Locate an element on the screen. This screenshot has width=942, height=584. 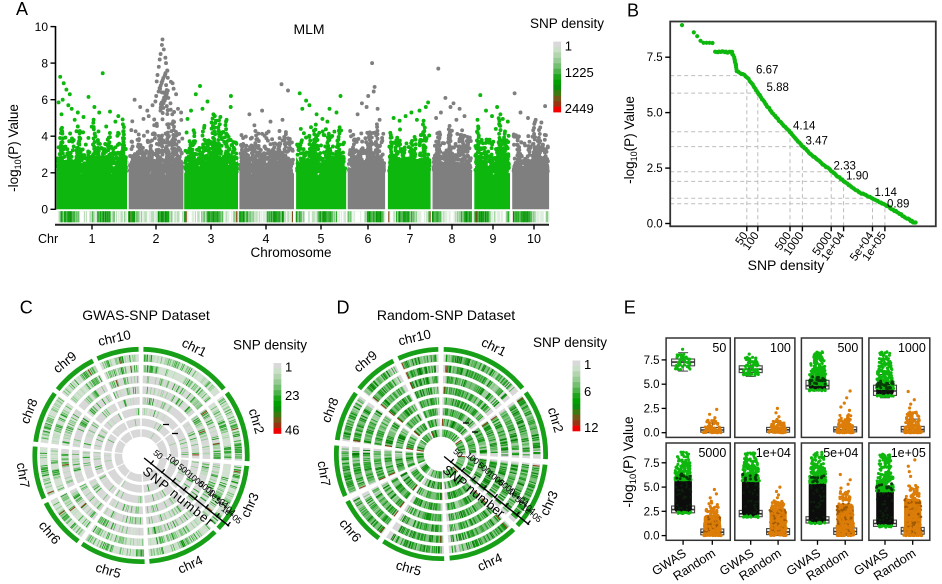
svg-text: 2449 is located at coordinates (579, 108).